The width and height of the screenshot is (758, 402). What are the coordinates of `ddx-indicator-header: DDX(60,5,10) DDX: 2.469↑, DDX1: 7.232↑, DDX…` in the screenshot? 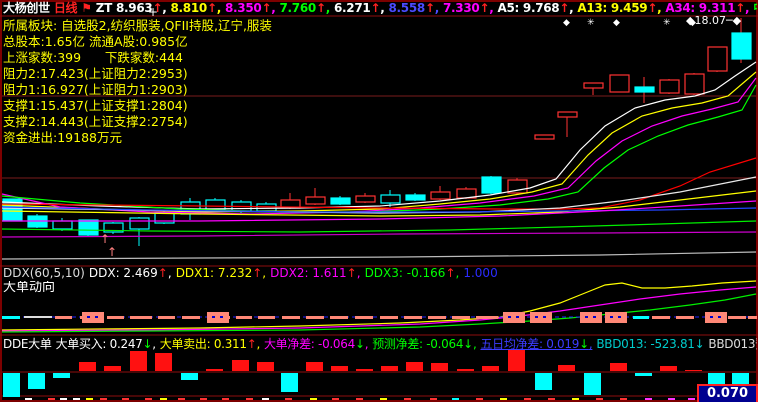 It's located at (380, 273).